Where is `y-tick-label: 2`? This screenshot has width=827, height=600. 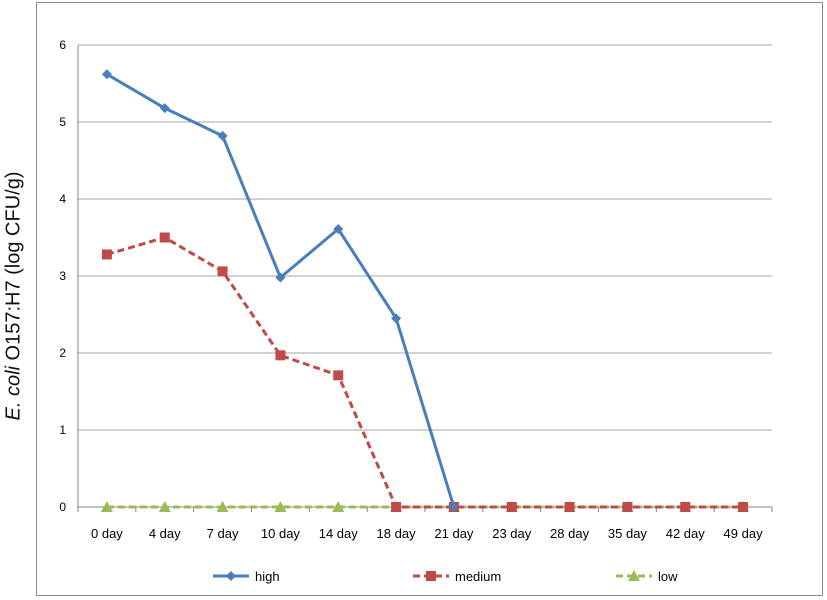 y-tick-label: 2 is located at coordinates (62, 353).